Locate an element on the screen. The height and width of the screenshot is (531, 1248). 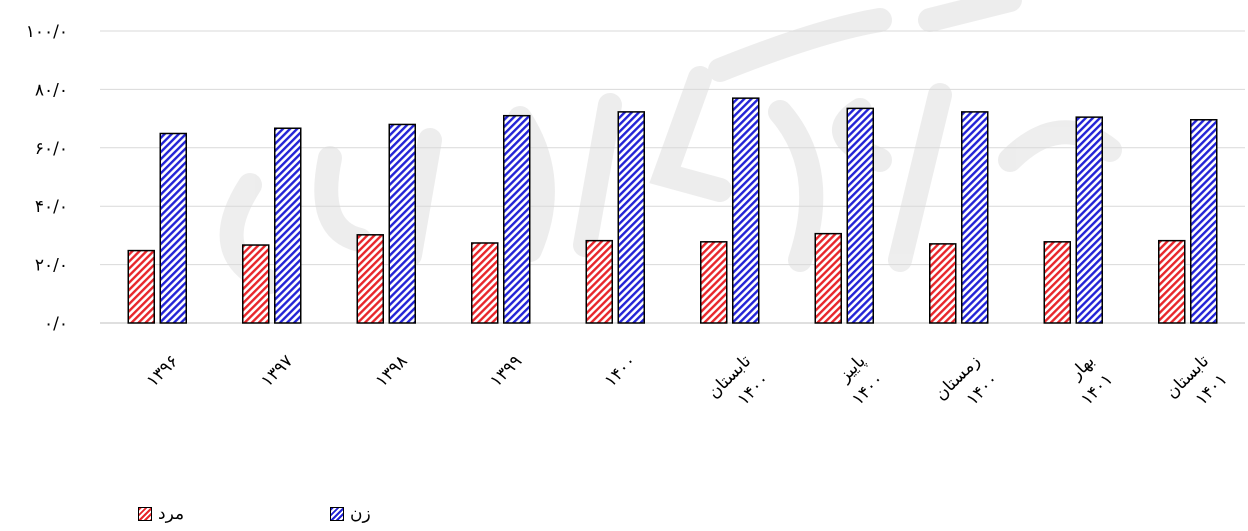
x-tick-label: زمستان۱۴۰۰ is located at coordinates (967, 387).